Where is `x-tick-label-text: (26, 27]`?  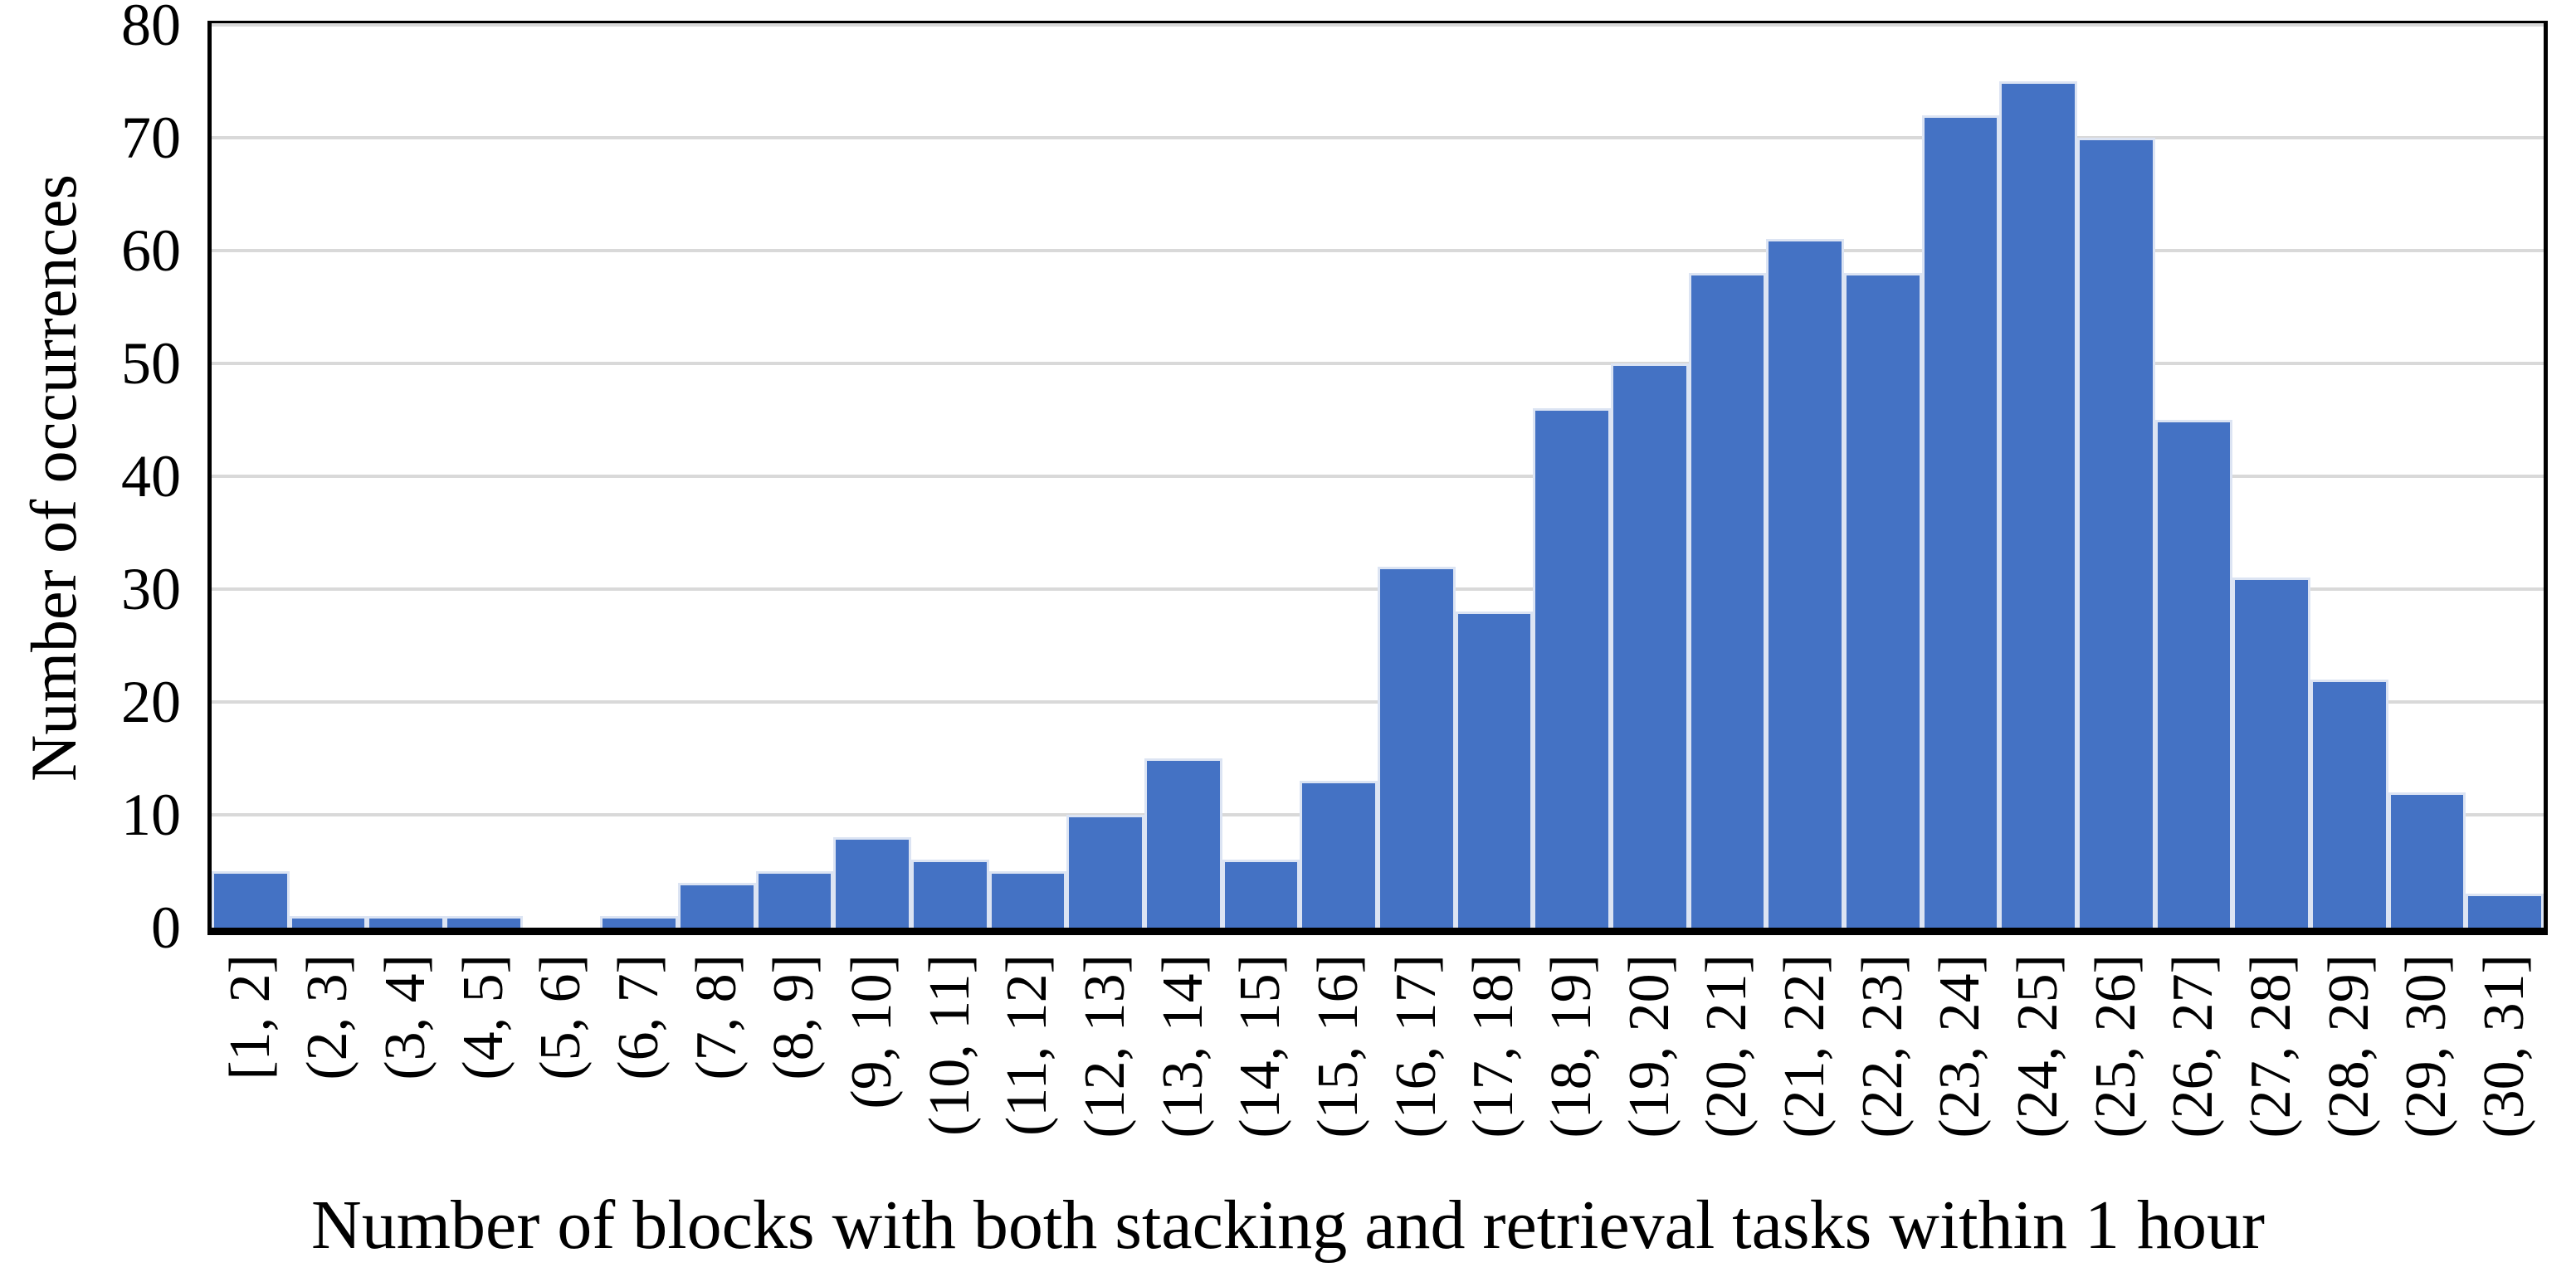
x-tick-label-text: (26, 27] is located at coordinates (2194, 1046).